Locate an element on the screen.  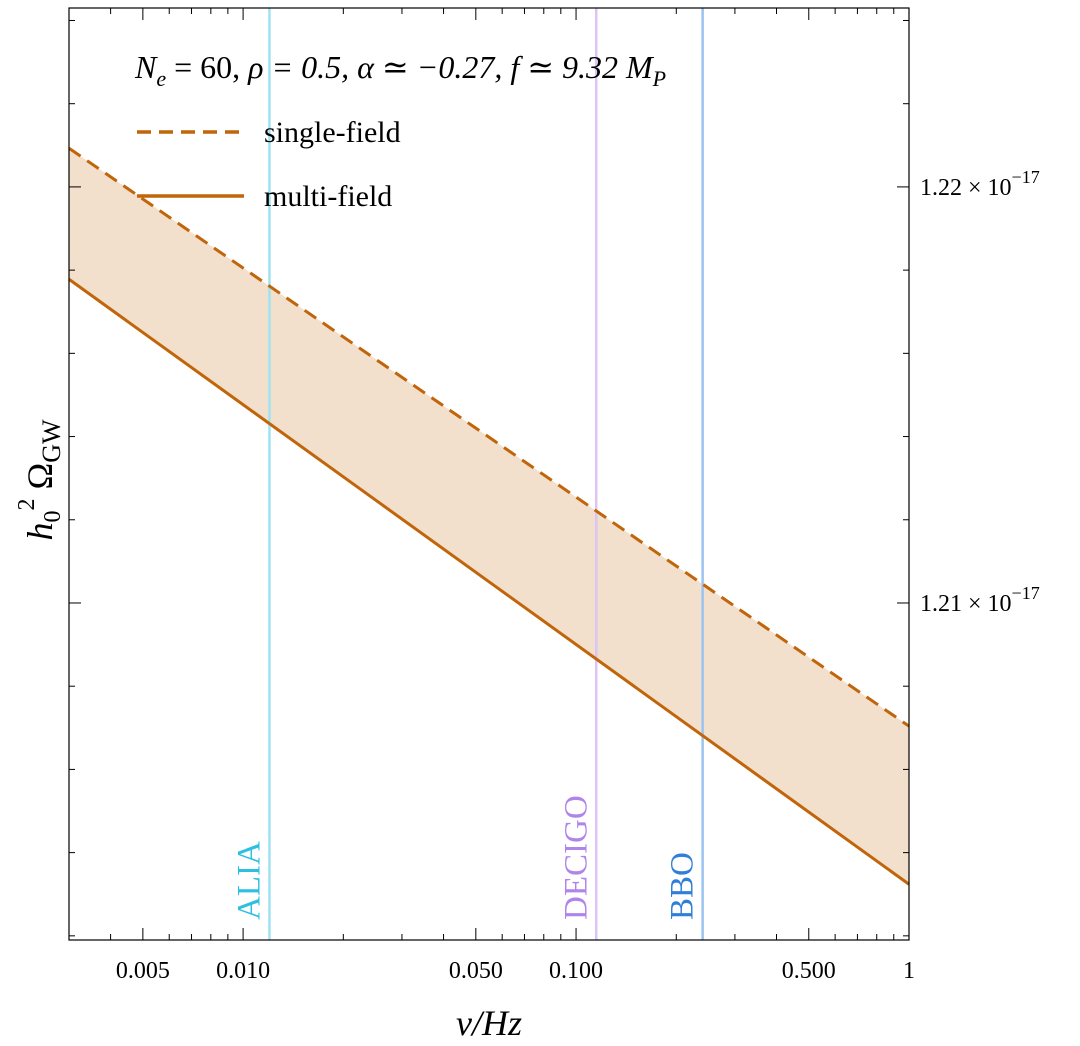
chart-title: Ne = 60, ρ = 0.5, α ≃ −0.27, f ≃ 9.32 MP is located at coordinates (400, 70).